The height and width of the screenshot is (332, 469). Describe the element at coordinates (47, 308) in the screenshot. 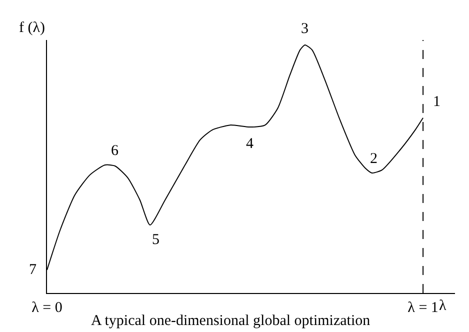

I see `x-tick-label: λ = 0` at that location.